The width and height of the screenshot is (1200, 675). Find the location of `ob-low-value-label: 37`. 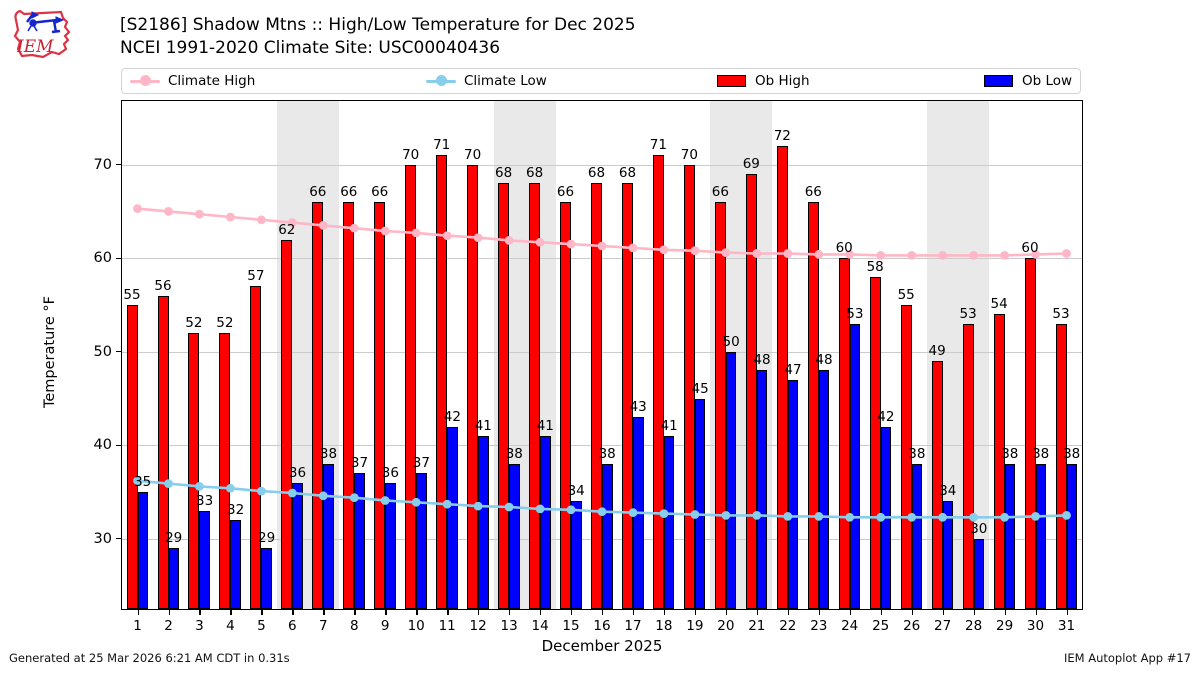

ob-low-value-label: 37 is located at coordinates (359, 463).